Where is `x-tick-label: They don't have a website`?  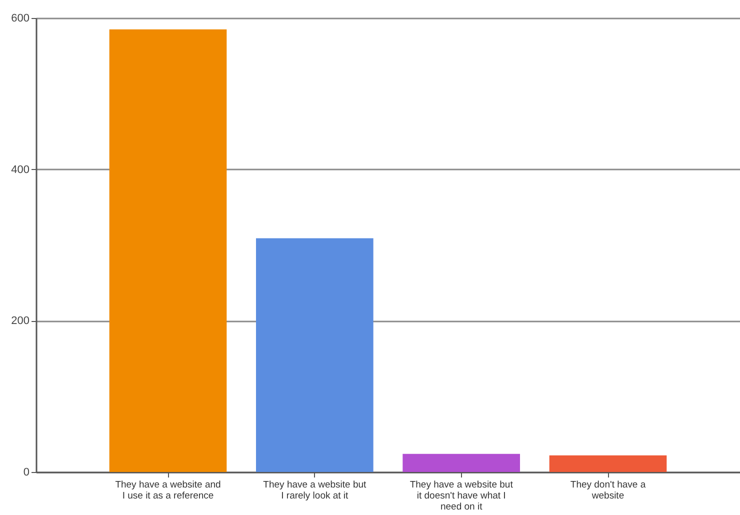
x-tick-label: They don't have a website is located at coordinates (608, 491).